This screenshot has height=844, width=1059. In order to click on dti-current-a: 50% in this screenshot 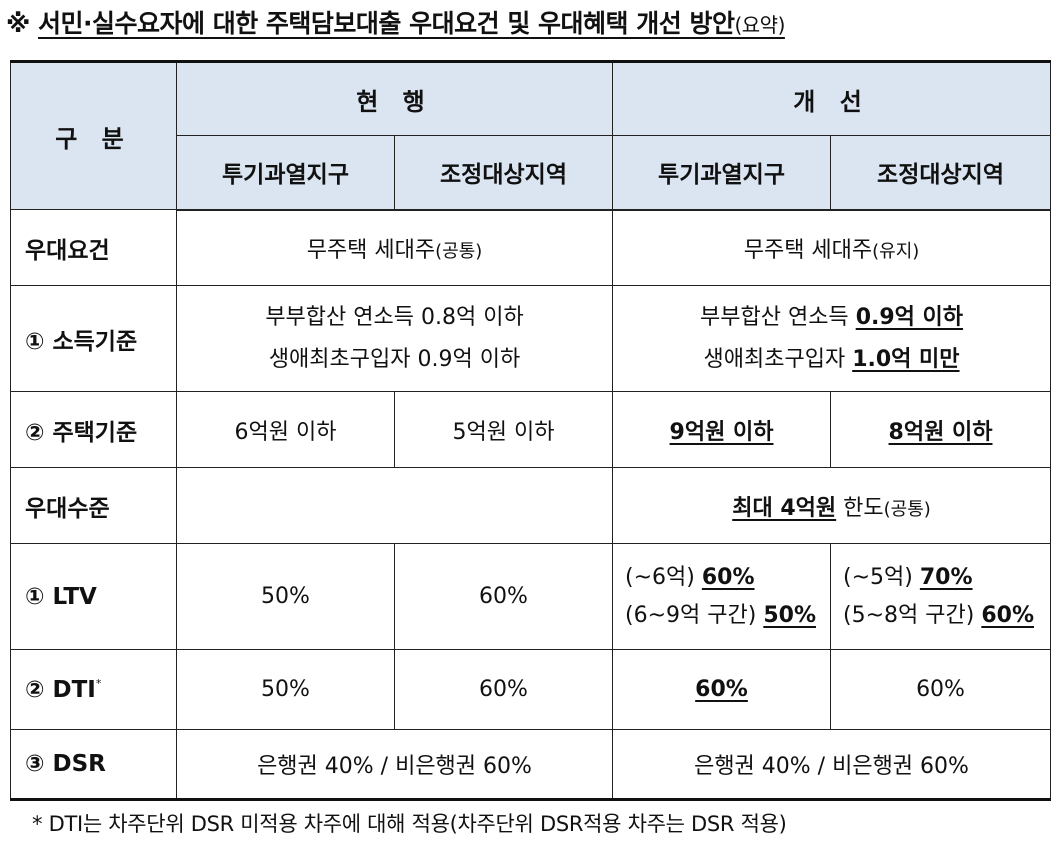, I will do `click(285, 689)`.